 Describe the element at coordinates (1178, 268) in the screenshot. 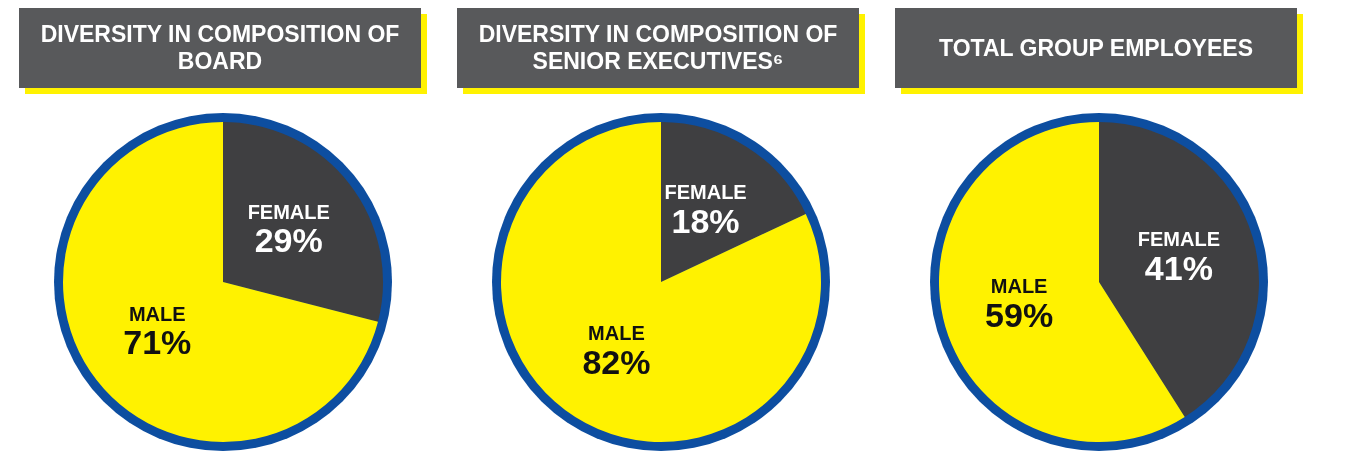

I see `data-label: 41%` at that location.